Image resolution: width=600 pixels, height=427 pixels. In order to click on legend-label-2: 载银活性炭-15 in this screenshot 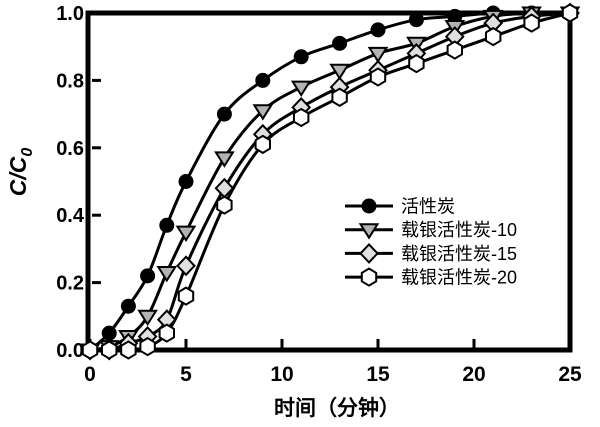, I will do `click(459, 254)`.